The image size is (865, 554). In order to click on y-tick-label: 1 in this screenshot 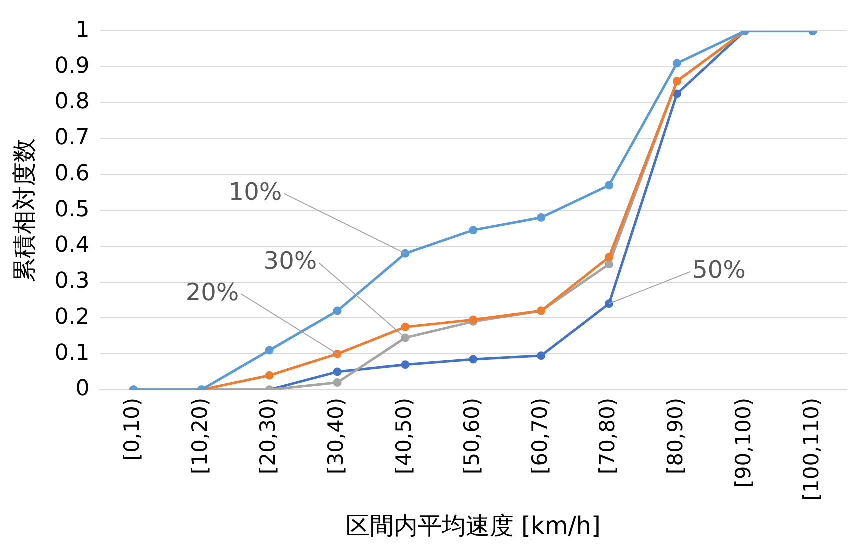, I will do `click(83, 30)`.